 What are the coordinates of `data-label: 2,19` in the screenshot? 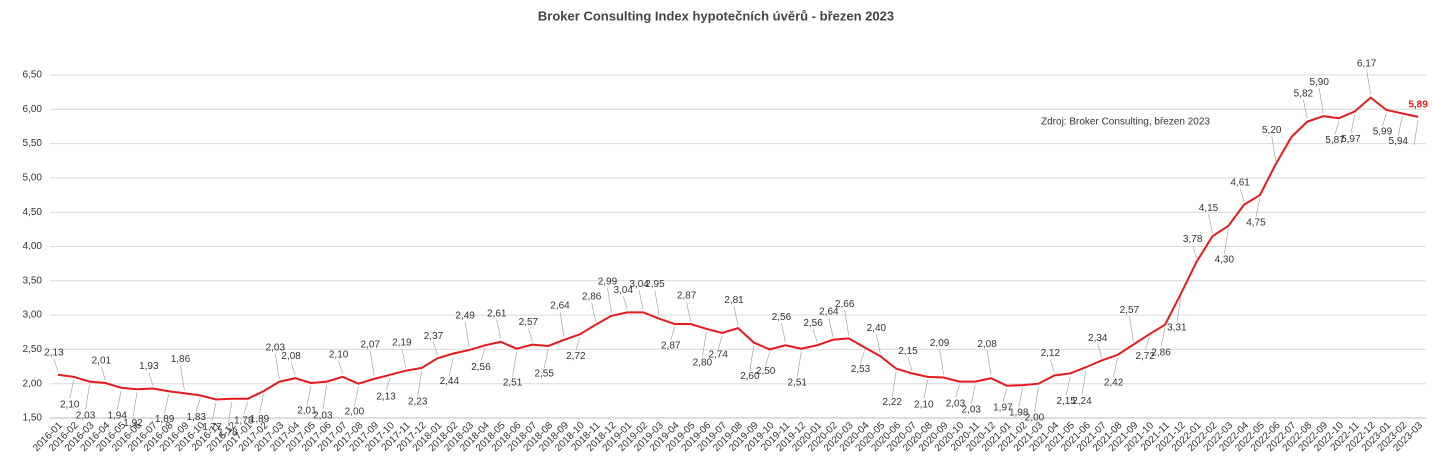 It's located at (402, 342).